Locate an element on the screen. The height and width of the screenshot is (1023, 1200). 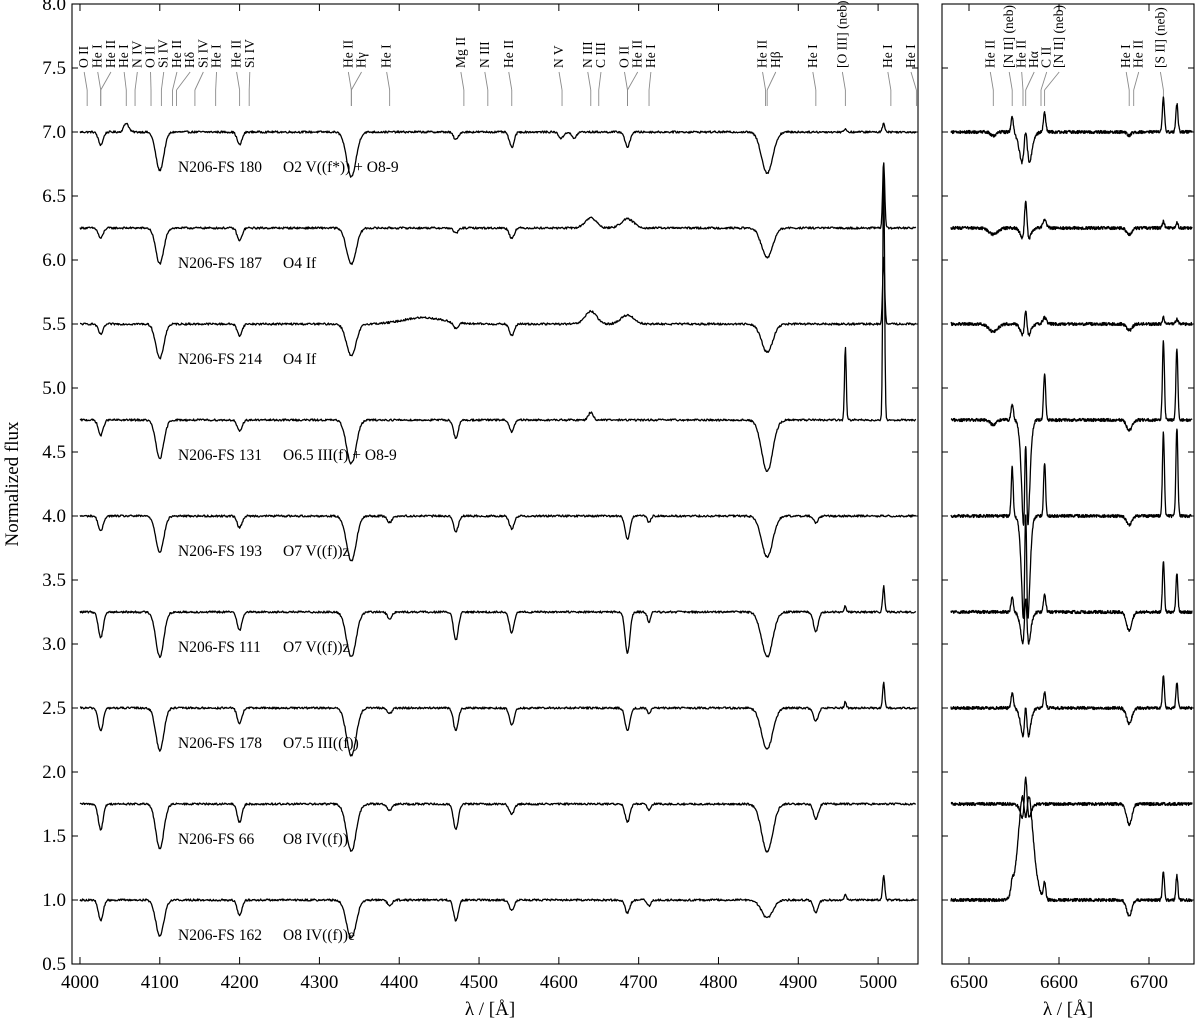
line-id-label: Hδ is located at coordinates (189, 60).